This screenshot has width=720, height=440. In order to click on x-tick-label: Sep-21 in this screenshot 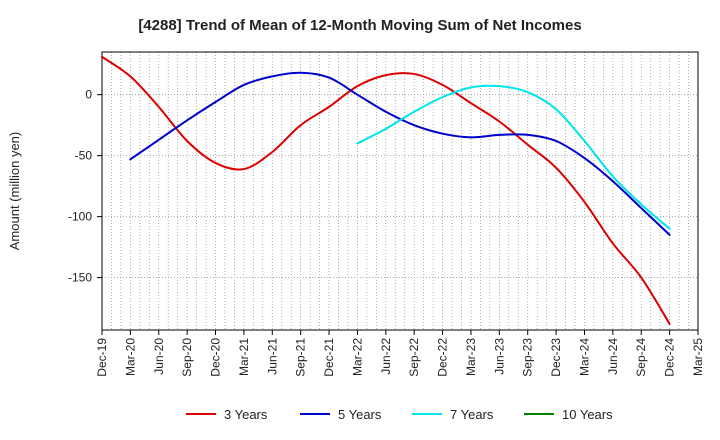, I will do `click(301, 357)`.